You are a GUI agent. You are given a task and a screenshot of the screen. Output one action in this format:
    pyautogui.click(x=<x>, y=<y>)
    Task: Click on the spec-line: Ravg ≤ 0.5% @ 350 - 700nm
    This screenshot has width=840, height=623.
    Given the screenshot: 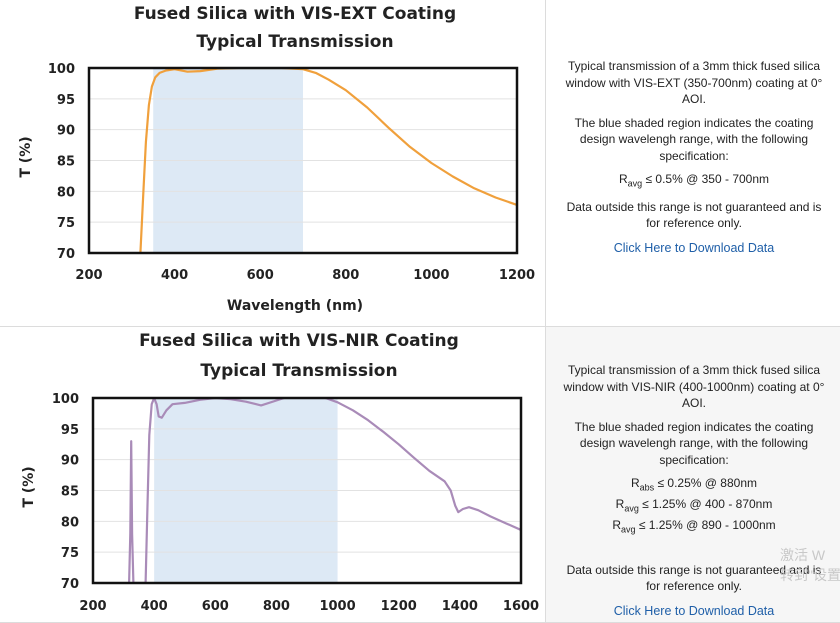 What is the action you would take?
    pyautogui.click(x=694, y=180)
    